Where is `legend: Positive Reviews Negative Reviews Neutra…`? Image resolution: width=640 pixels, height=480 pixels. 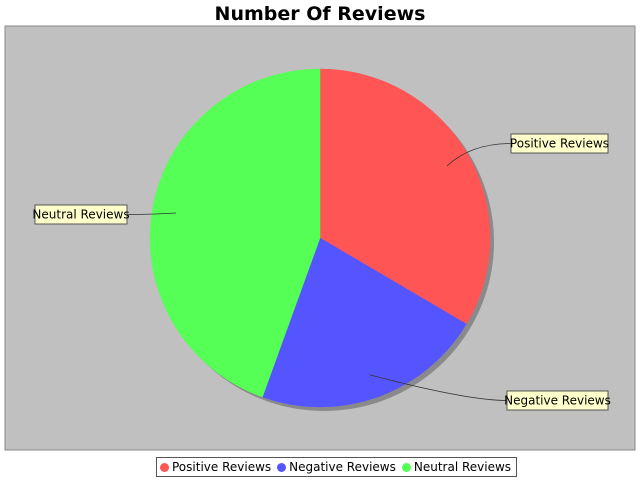 legend: Positive Reviews Negative Reviews Neutra… is located at coordinates (337, 467).